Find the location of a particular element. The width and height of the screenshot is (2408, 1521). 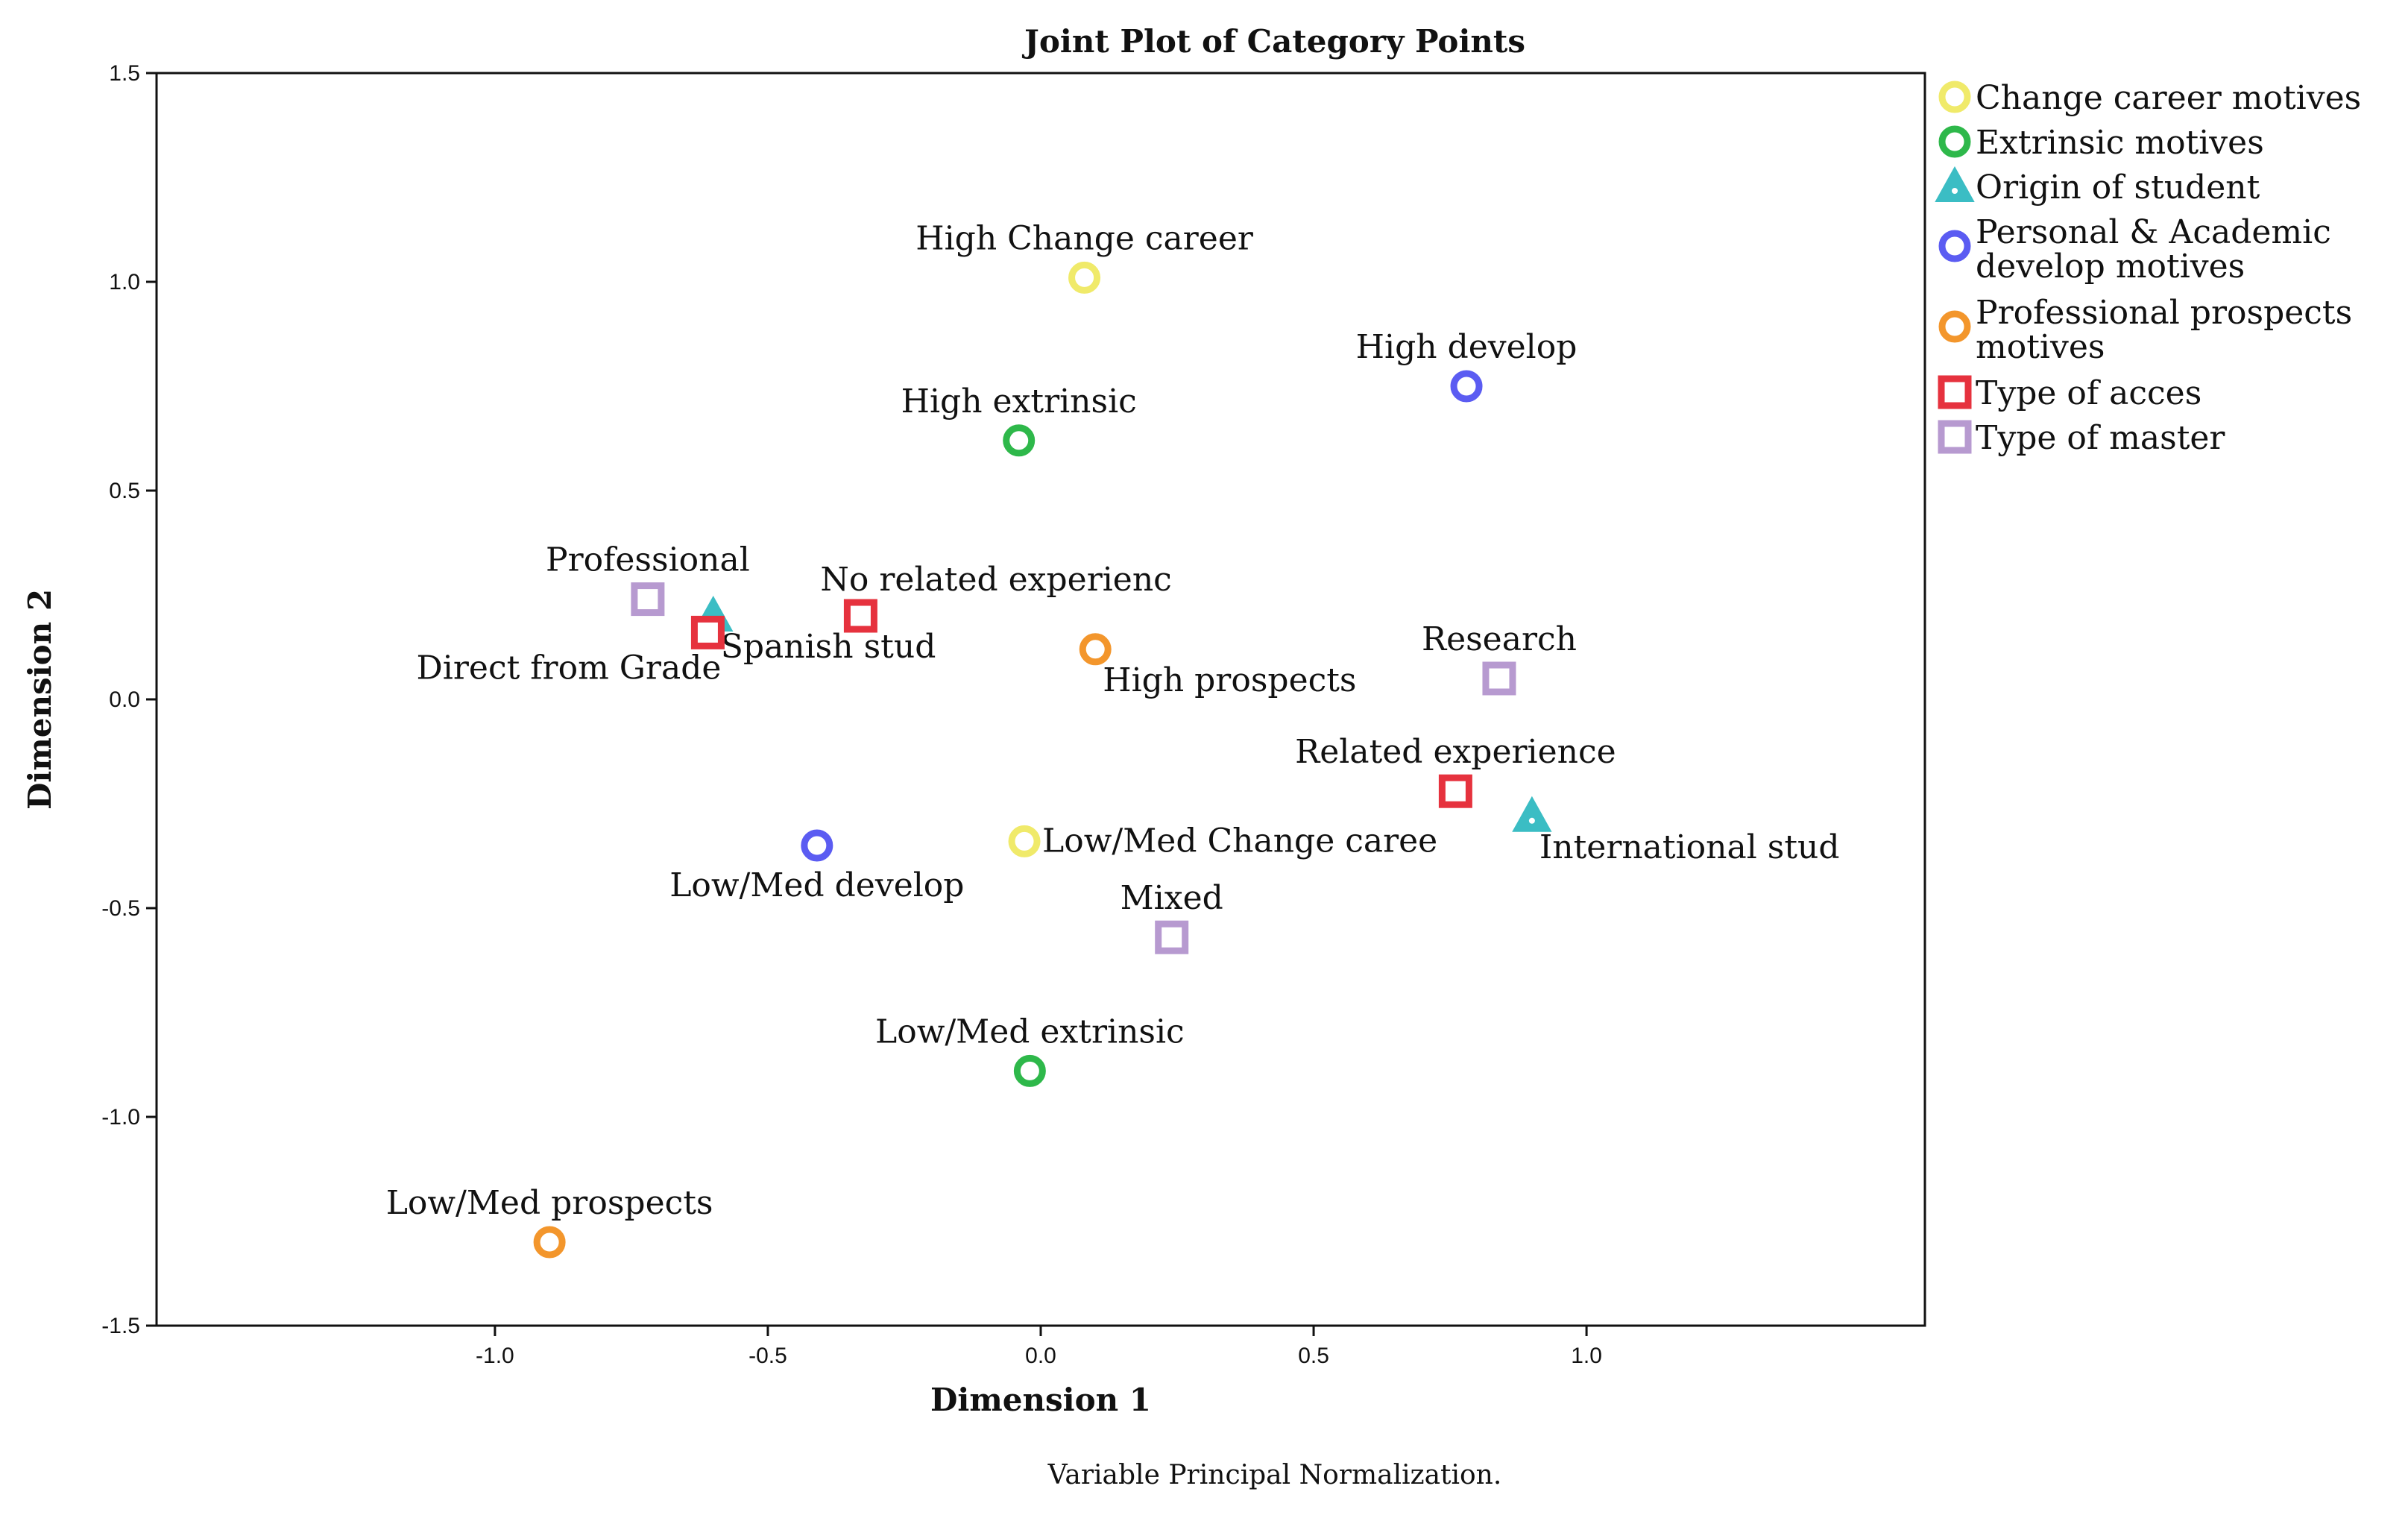

y-tick-label: -1.5 is located at coordinates (120, 1326).